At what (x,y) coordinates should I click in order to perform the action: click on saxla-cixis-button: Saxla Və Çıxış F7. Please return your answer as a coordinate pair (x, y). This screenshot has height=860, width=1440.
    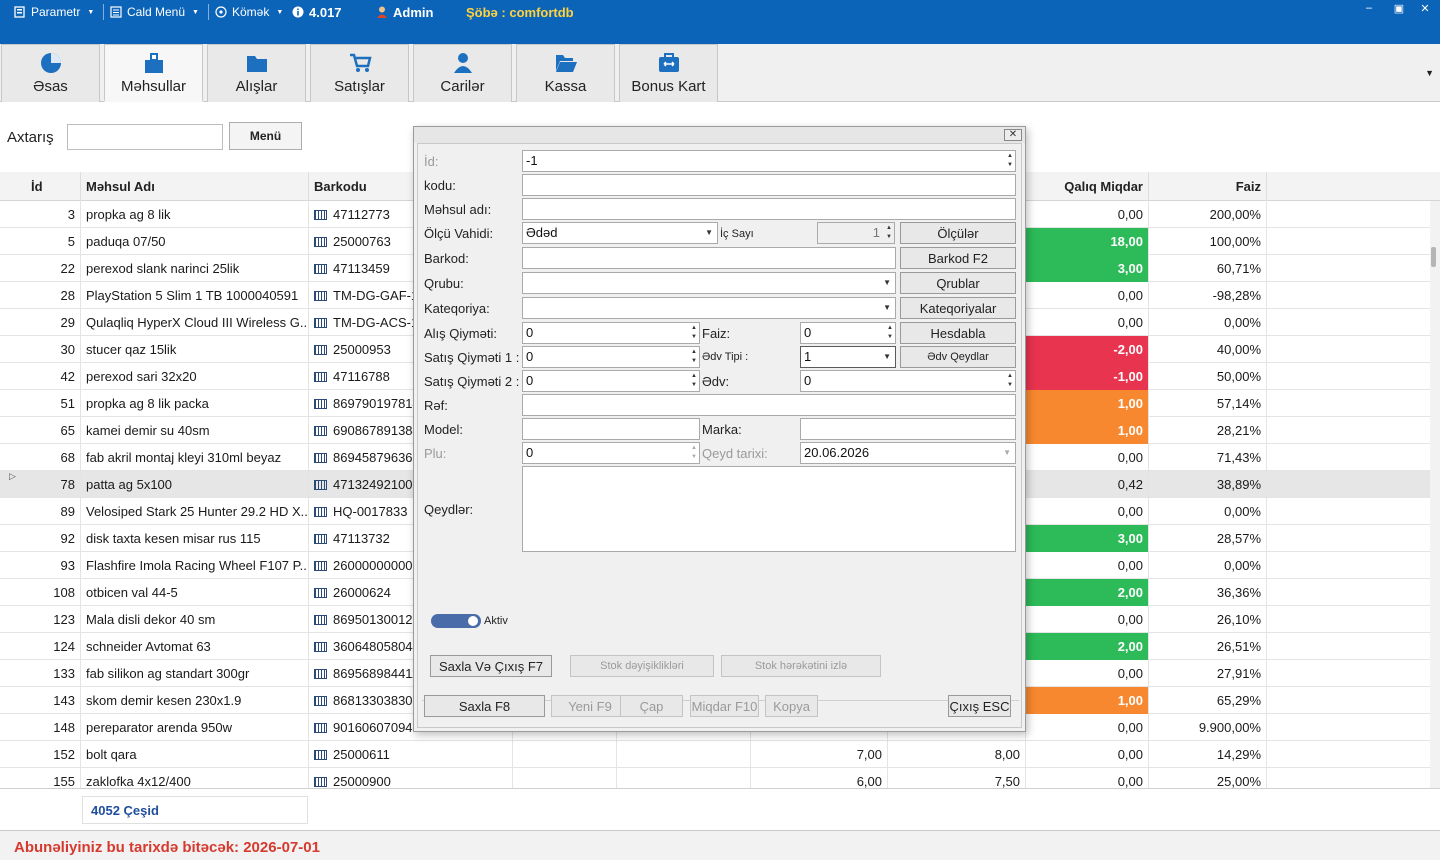
    Looking at the image, I should click on (491, 666).